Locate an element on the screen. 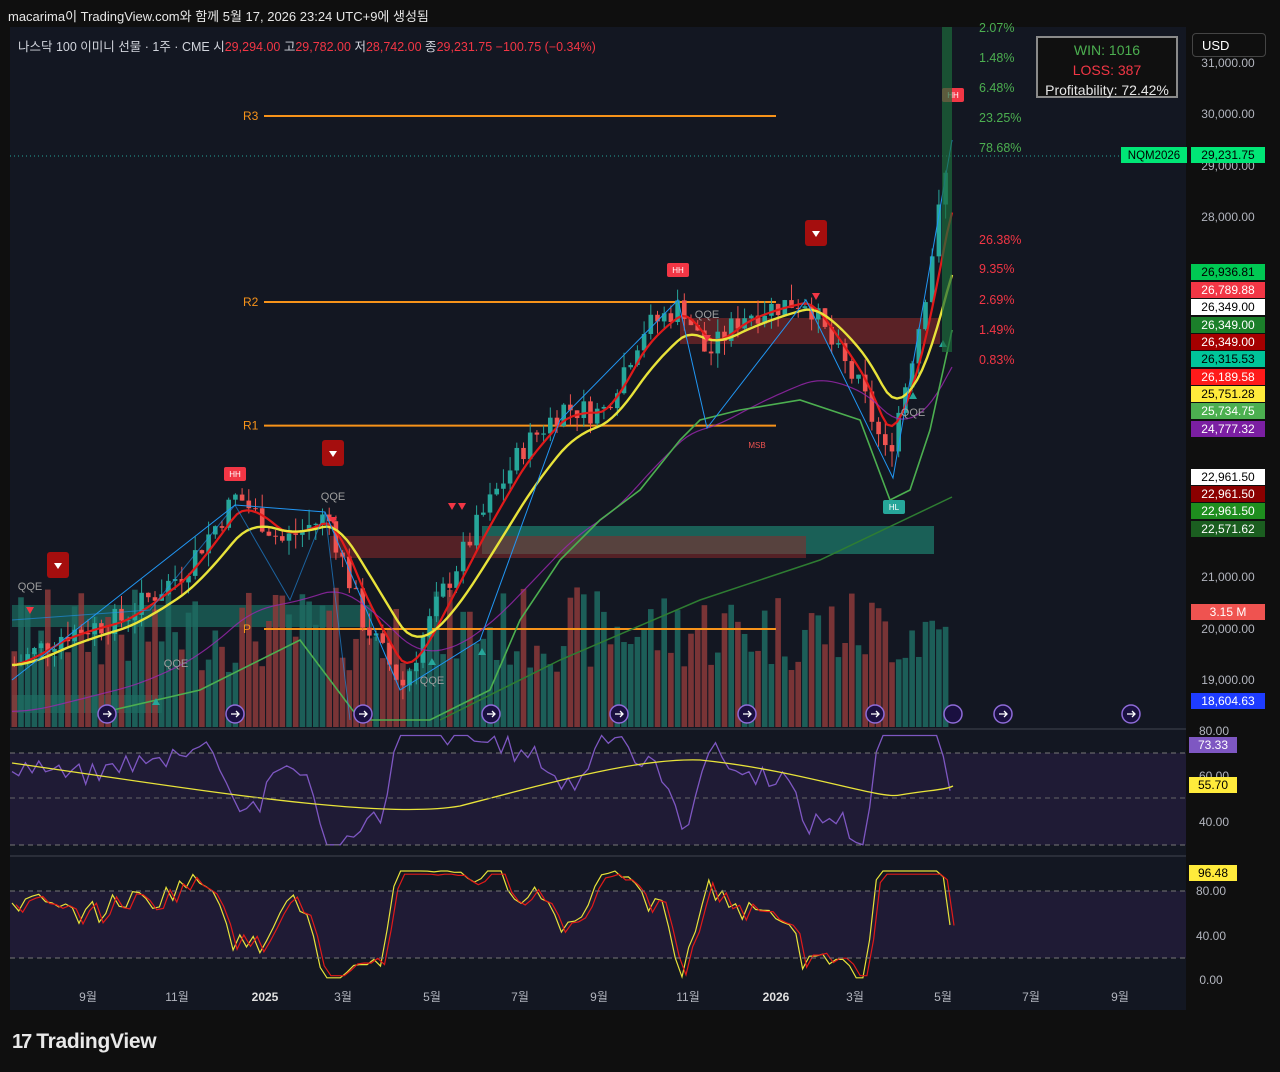  price-tag-value: 3.15 M is located at coordinates (1228, 612).